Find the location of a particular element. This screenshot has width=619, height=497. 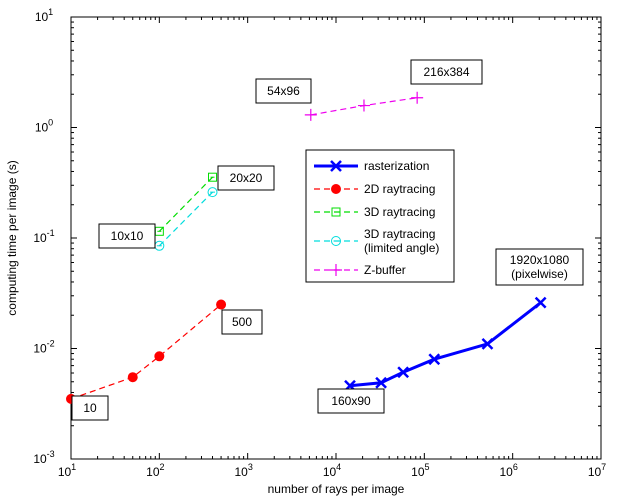

legend-item: 3D raytracing is located at coordinates (374, 212).